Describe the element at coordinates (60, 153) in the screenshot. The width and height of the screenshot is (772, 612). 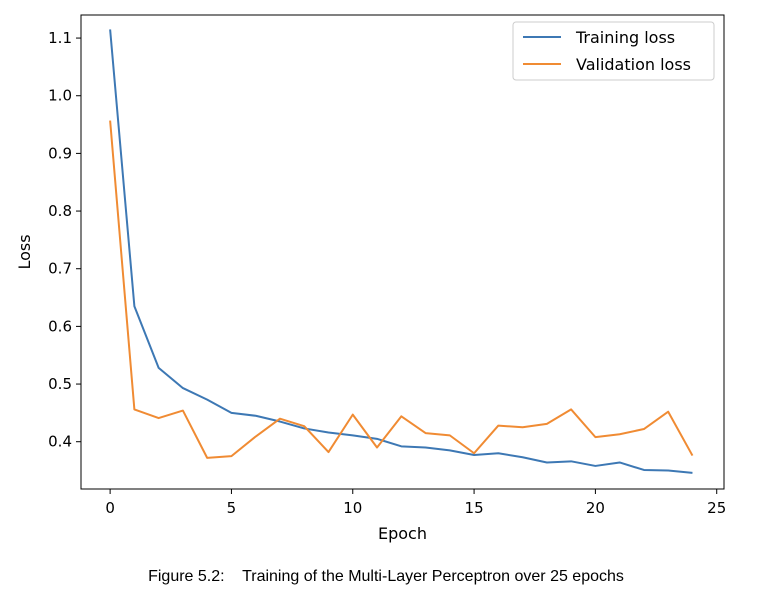
I see `y-tick-label: 0.9` at that location.